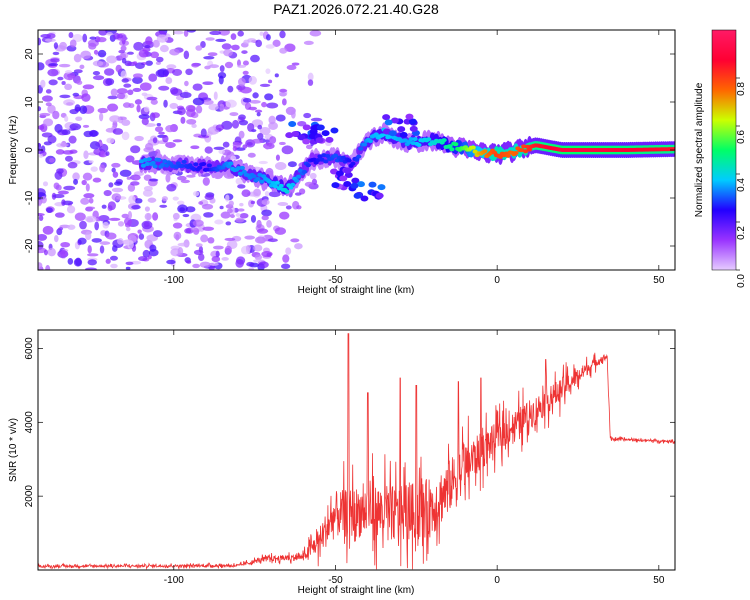 This screenshot has width=750, height=600. Describe the element at coordinates (29, 245) in the screenshot. I see `y-tick-label: -20` at that location.